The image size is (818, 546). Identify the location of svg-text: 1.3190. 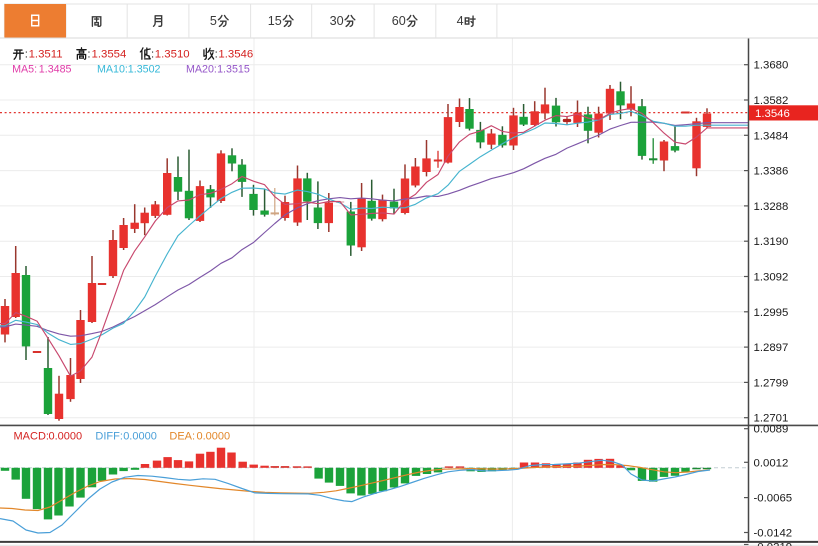
(771, 242).